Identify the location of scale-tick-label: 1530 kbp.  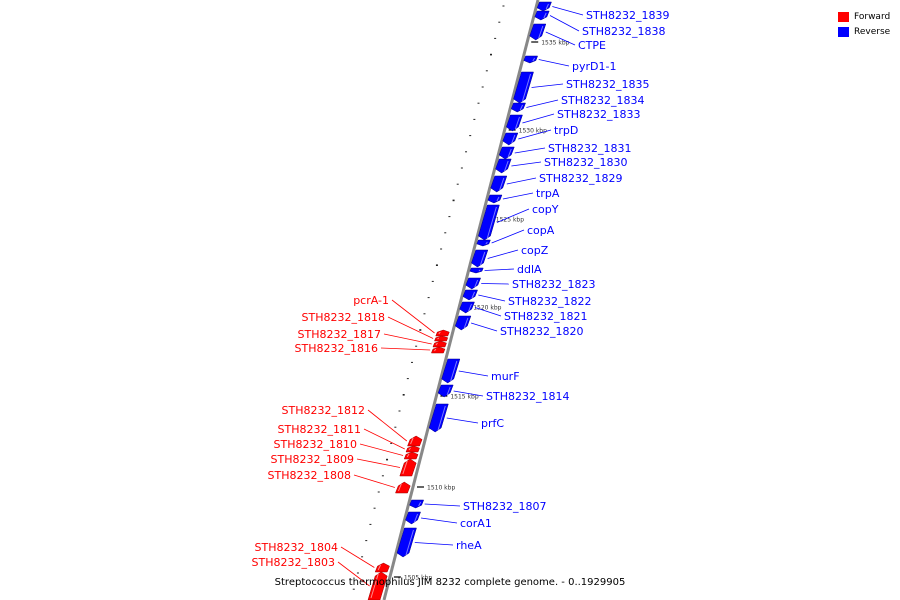
(533, 131).